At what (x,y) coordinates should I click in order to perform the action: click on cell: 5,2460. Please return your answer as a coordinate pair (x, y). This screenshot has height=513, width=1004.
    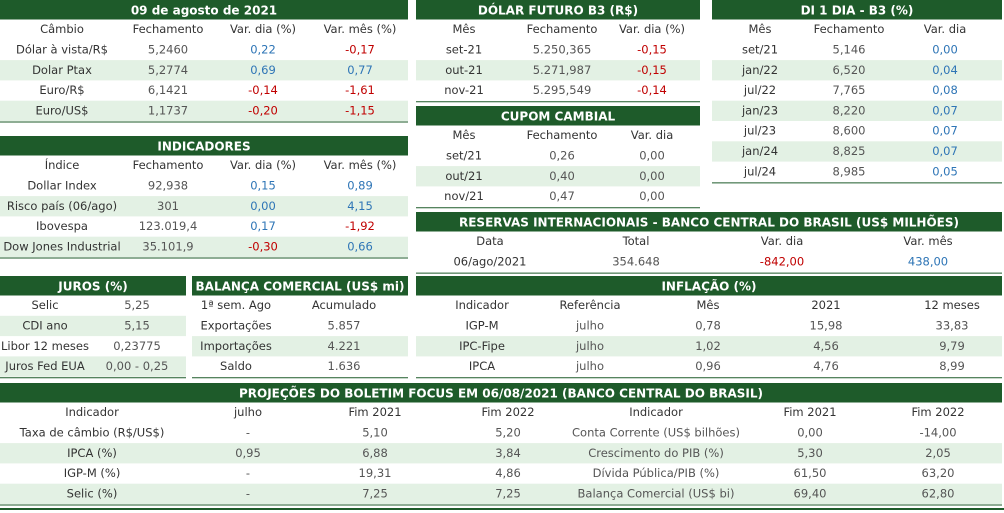
    Looking at the image, I should click on (168, 49).